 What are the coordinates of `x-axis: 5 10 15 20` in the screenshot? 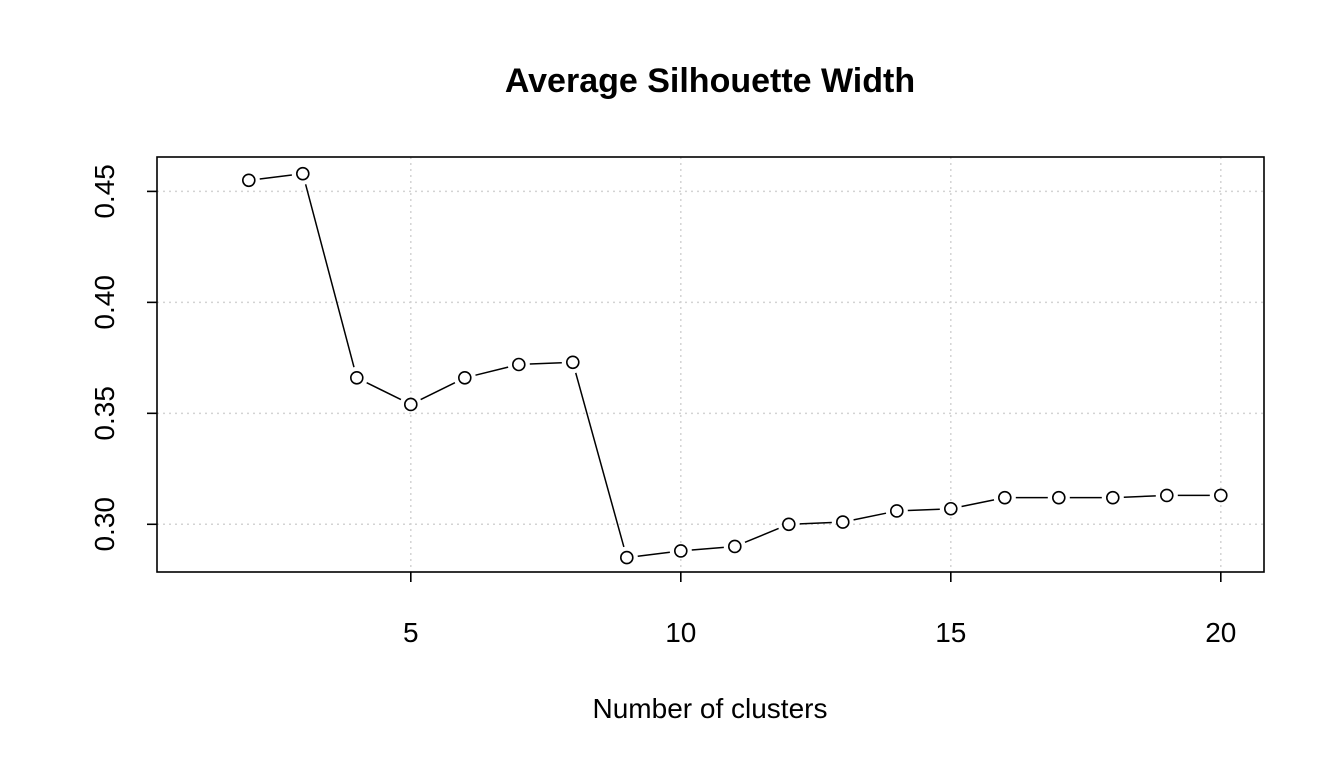 It's located at (819, 610).